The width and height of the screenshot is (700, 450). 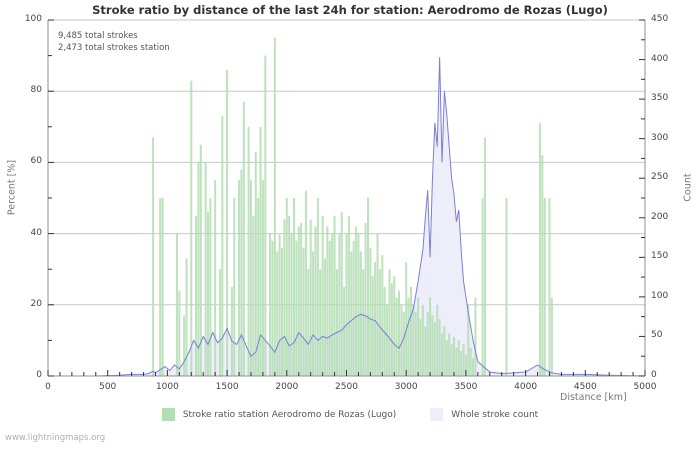 What do you see at coordinates (526, 387) in the screenshot?
I see `x-tick-label: 4000` at bounding box center [526, 387].